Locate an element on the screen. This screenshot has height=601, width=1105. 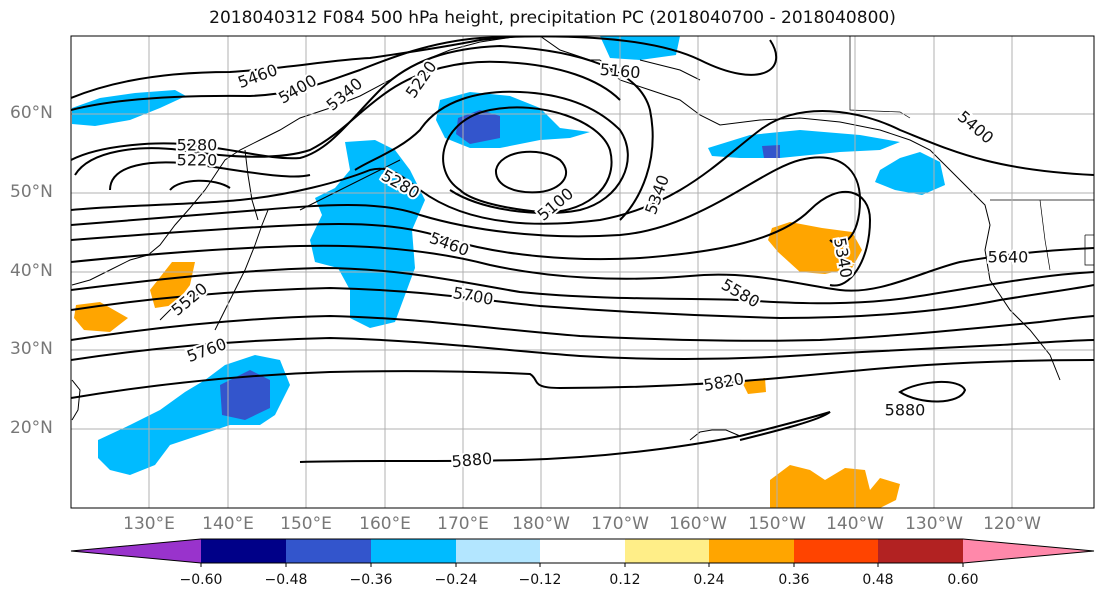
contour-label: 5160 is located at coordinates (620, 71).